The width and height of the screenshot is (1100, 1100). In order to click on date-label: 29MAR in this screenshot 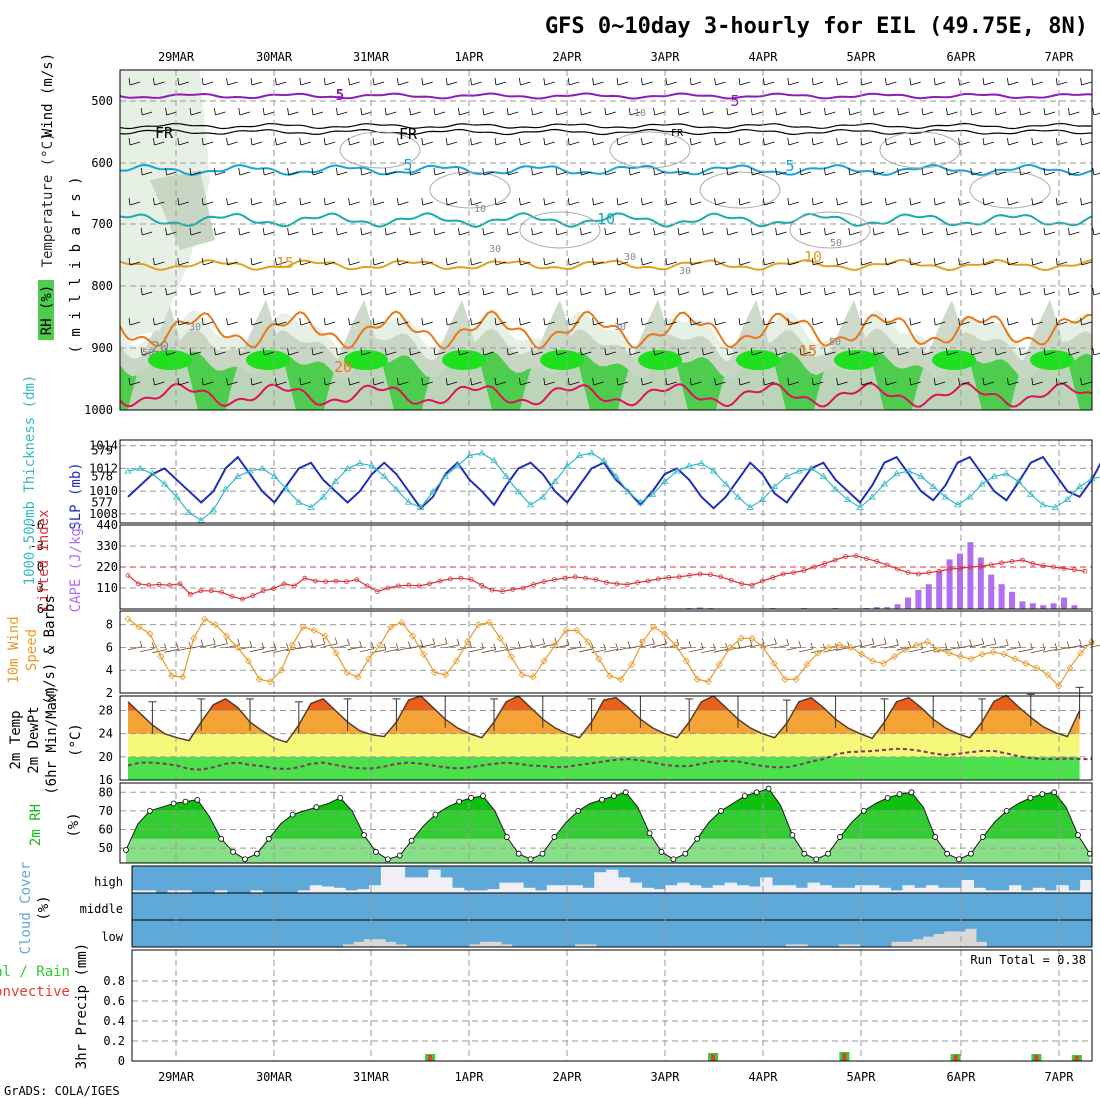, I will do `click(176, 1077)`.